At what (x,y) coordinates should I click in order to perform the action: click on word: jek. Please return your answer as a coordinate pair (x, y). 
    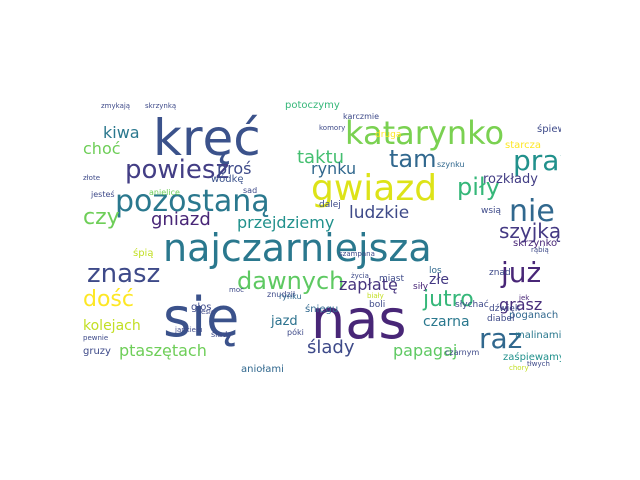
    Looking at the image, I should click on (524, 298).